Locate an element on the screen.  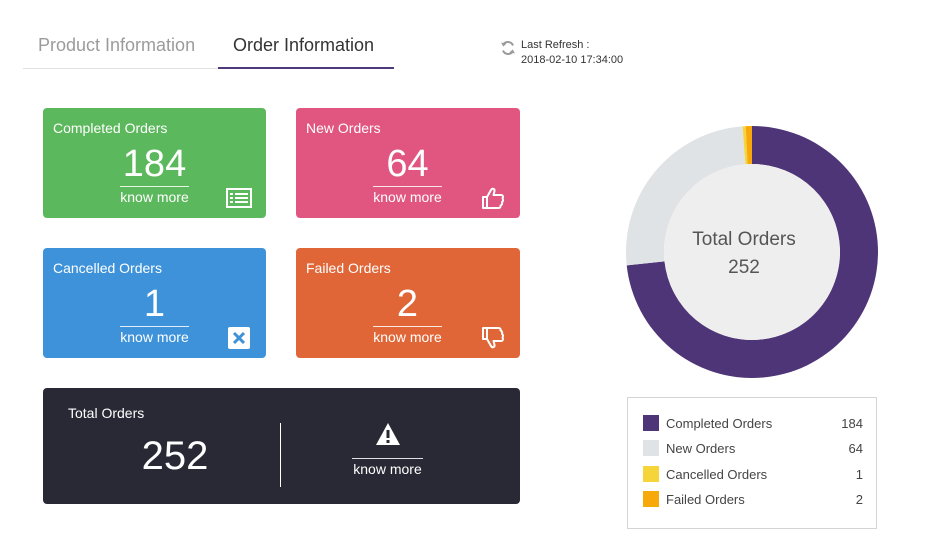
donut-slice-completed is located at coordinates (752, 252).